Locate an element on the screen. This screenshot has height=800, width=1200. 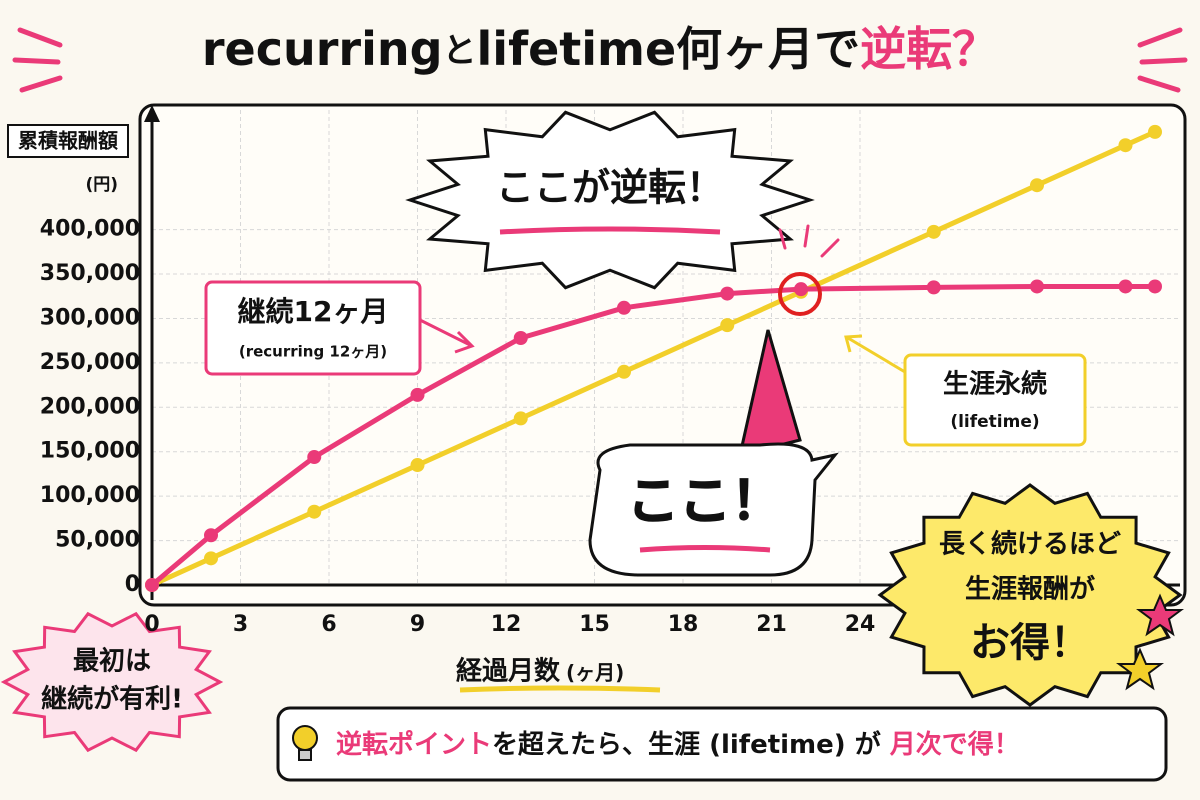
footer-box is located at coordinates (722, 744).